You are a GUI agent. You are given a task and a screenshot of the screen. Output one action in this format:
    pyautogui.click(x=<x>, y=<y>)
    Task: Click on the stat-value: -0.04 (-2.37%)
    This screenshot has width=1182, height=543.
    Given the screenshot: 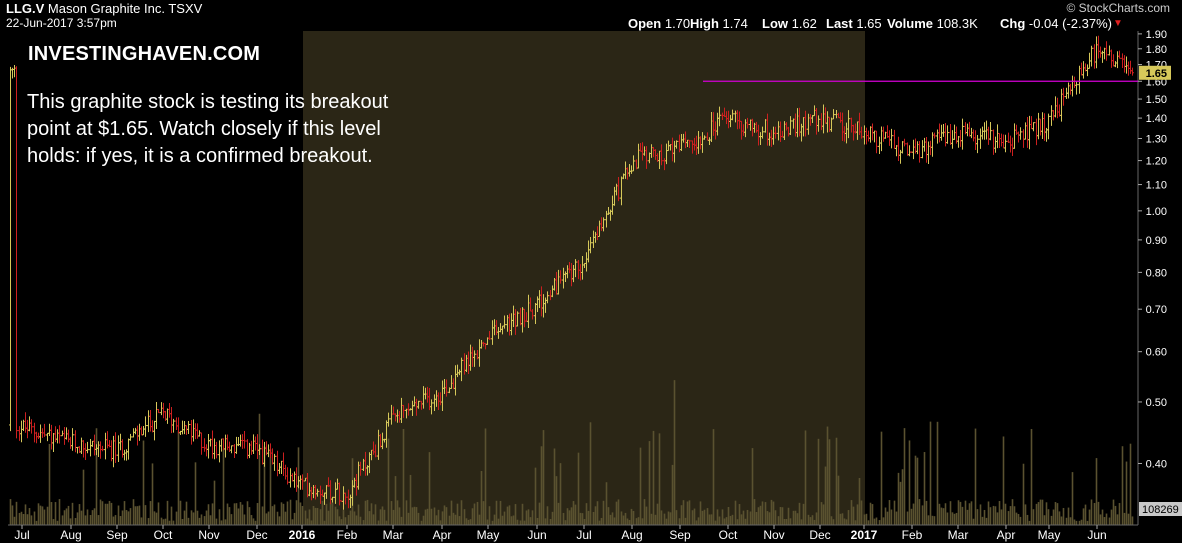 What is the action you would take?
    pyautogui.click(x=1070, y=23)
    